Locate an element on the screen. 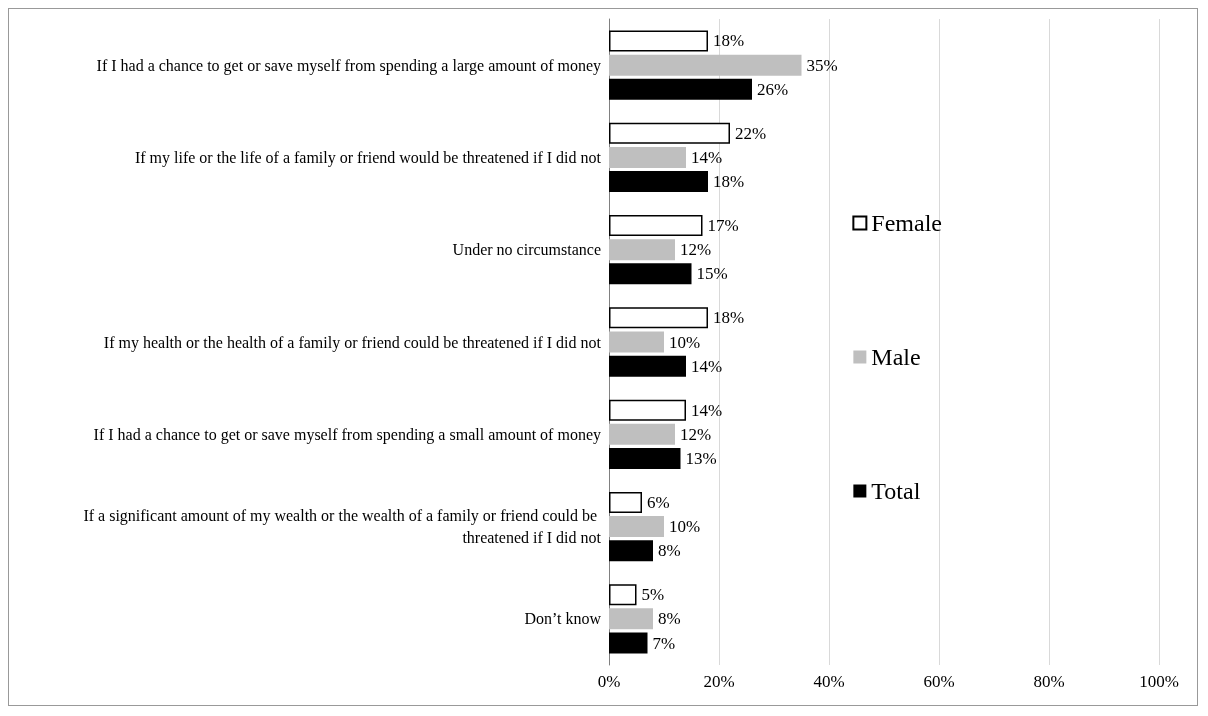  data-label: 15% is located at coordinates (712, 274).